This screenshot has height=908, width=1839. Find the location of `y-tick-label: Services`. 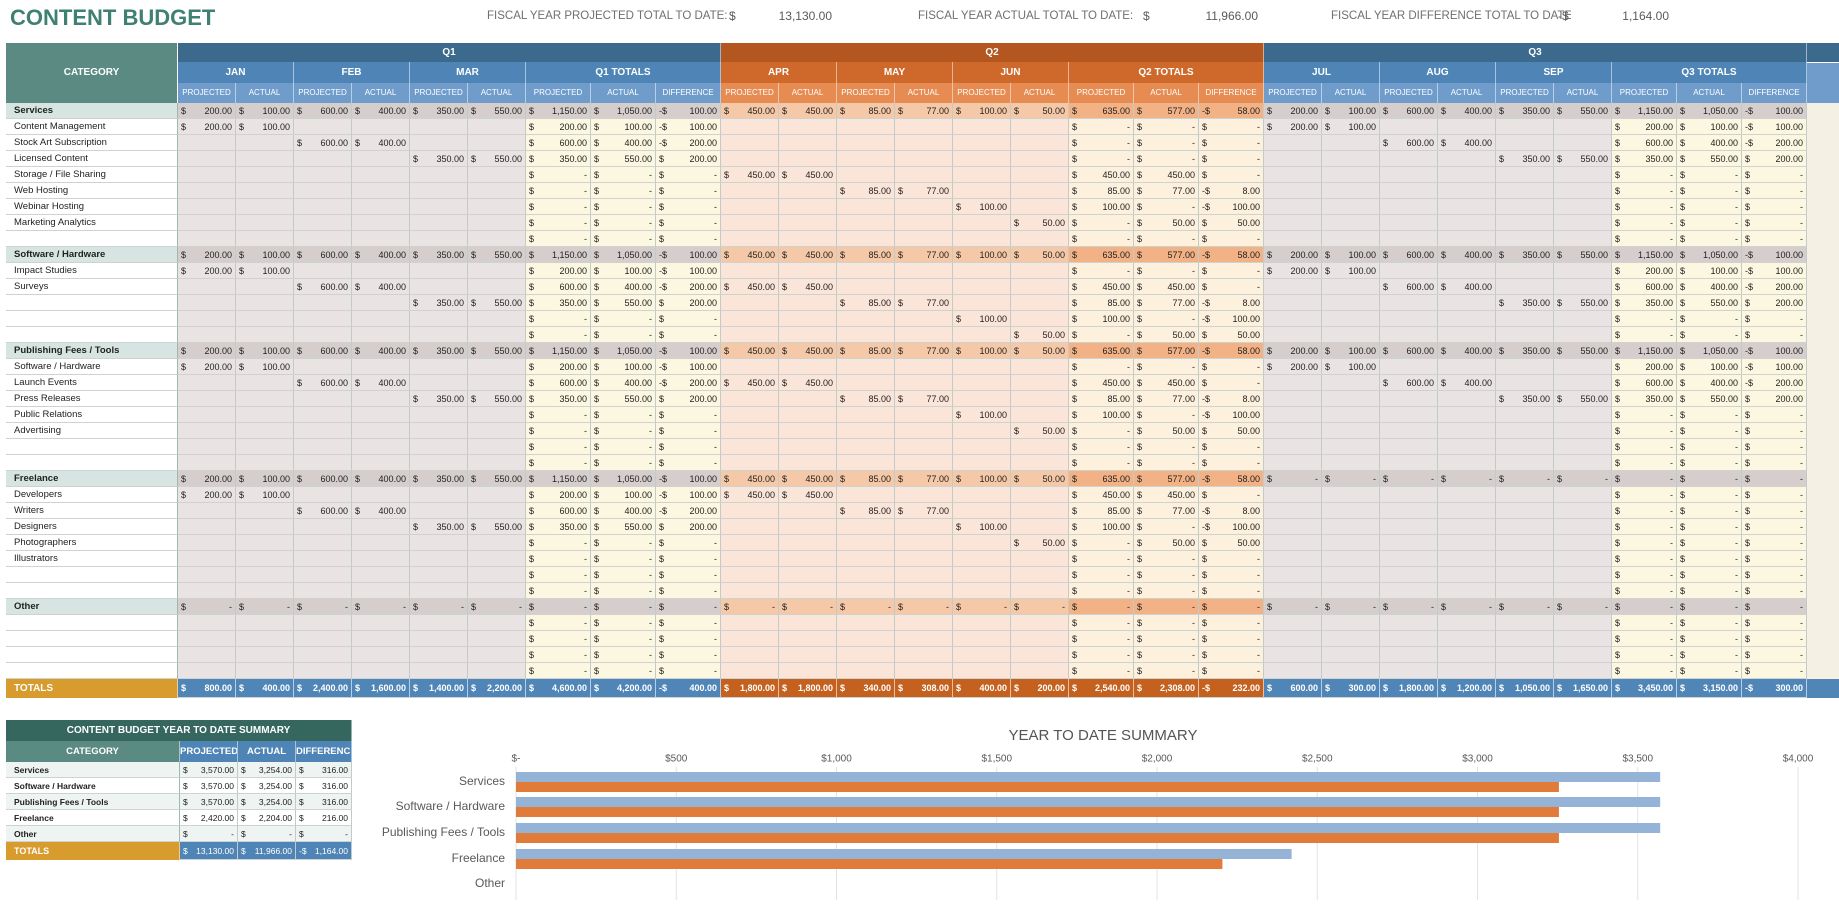

y-tick-label: Services is located at coordinates (482, 781).